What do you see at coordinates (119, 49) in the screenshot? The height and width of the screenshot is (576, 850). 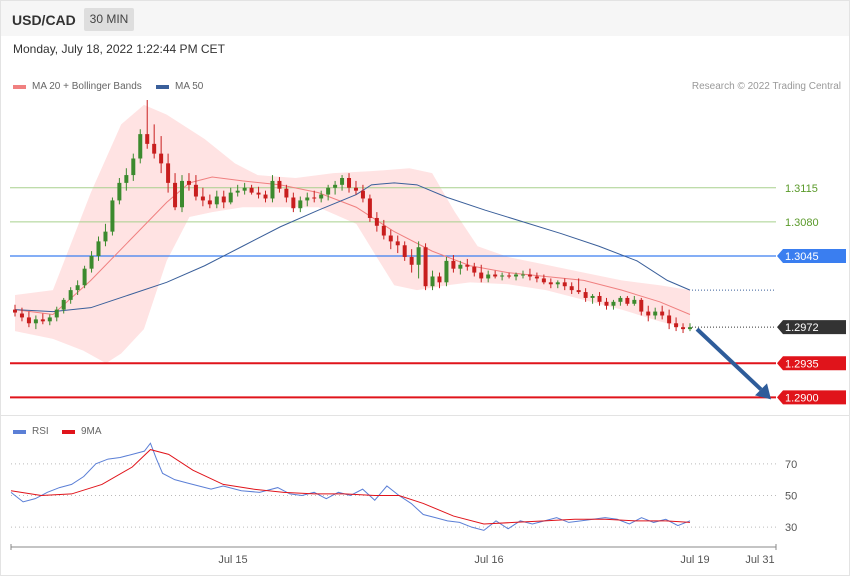 I see `date-stamp: Monday, July 18, 2022 1:22:44 PM CET` at bounding box center [119, 49].